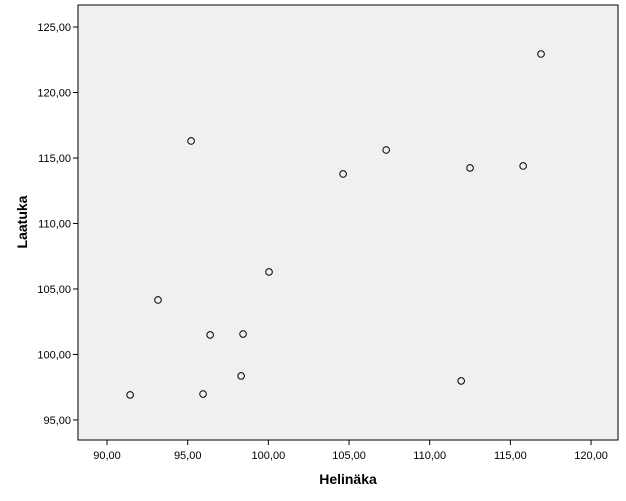 The width and height of the screenshot is (626, 501). Describe the element at coordinates (22, 221) in the screenshot. I see `y-axis-label: Laatuka` at that location.